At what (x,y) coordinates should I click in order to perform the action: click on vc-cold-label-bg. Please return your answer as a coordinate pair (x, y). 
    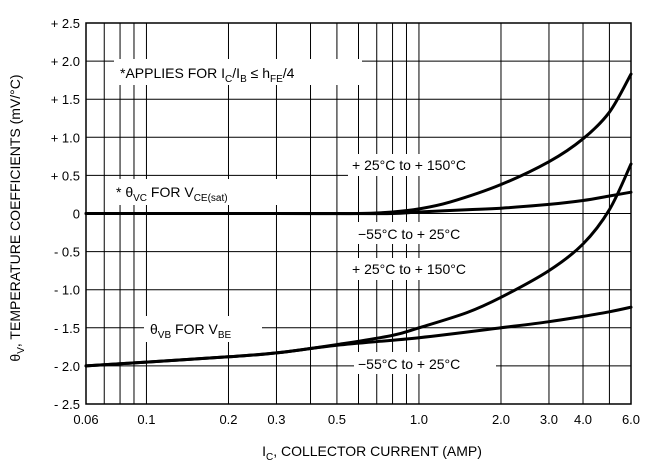
    Looking at the image, I should click on (425, 233).